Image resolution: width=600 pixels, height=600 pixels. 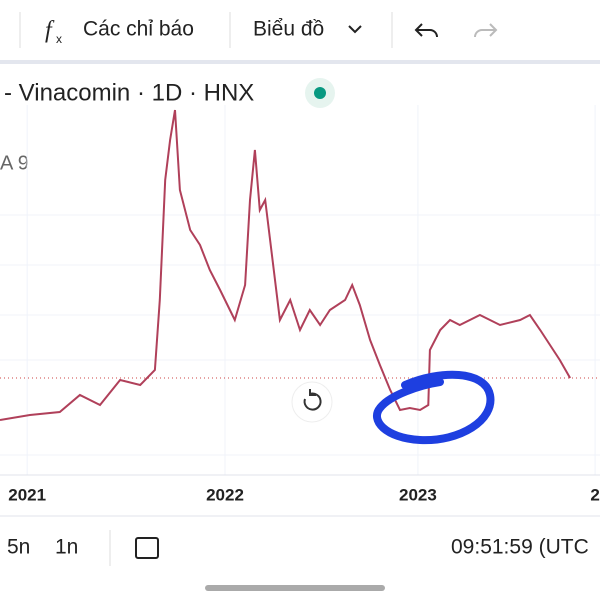 What do you see at coordinates (434, 407) in the screenshot?
I see `annotation-scribble` at bounding box center [434, 407].